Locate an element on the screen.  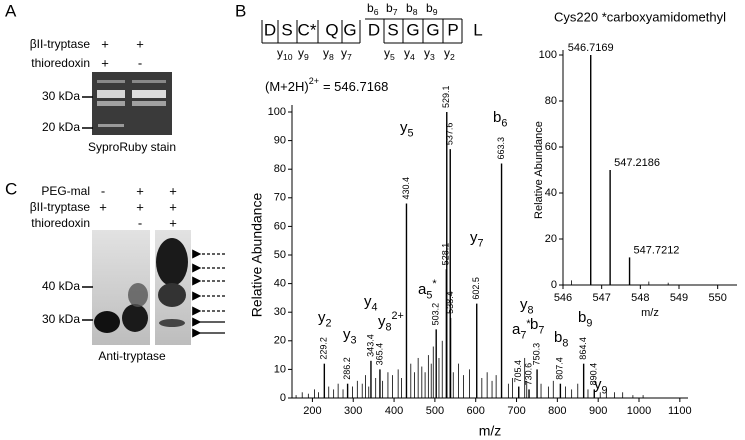
b-ion-label: b9 is located at coordinates (432, 9).